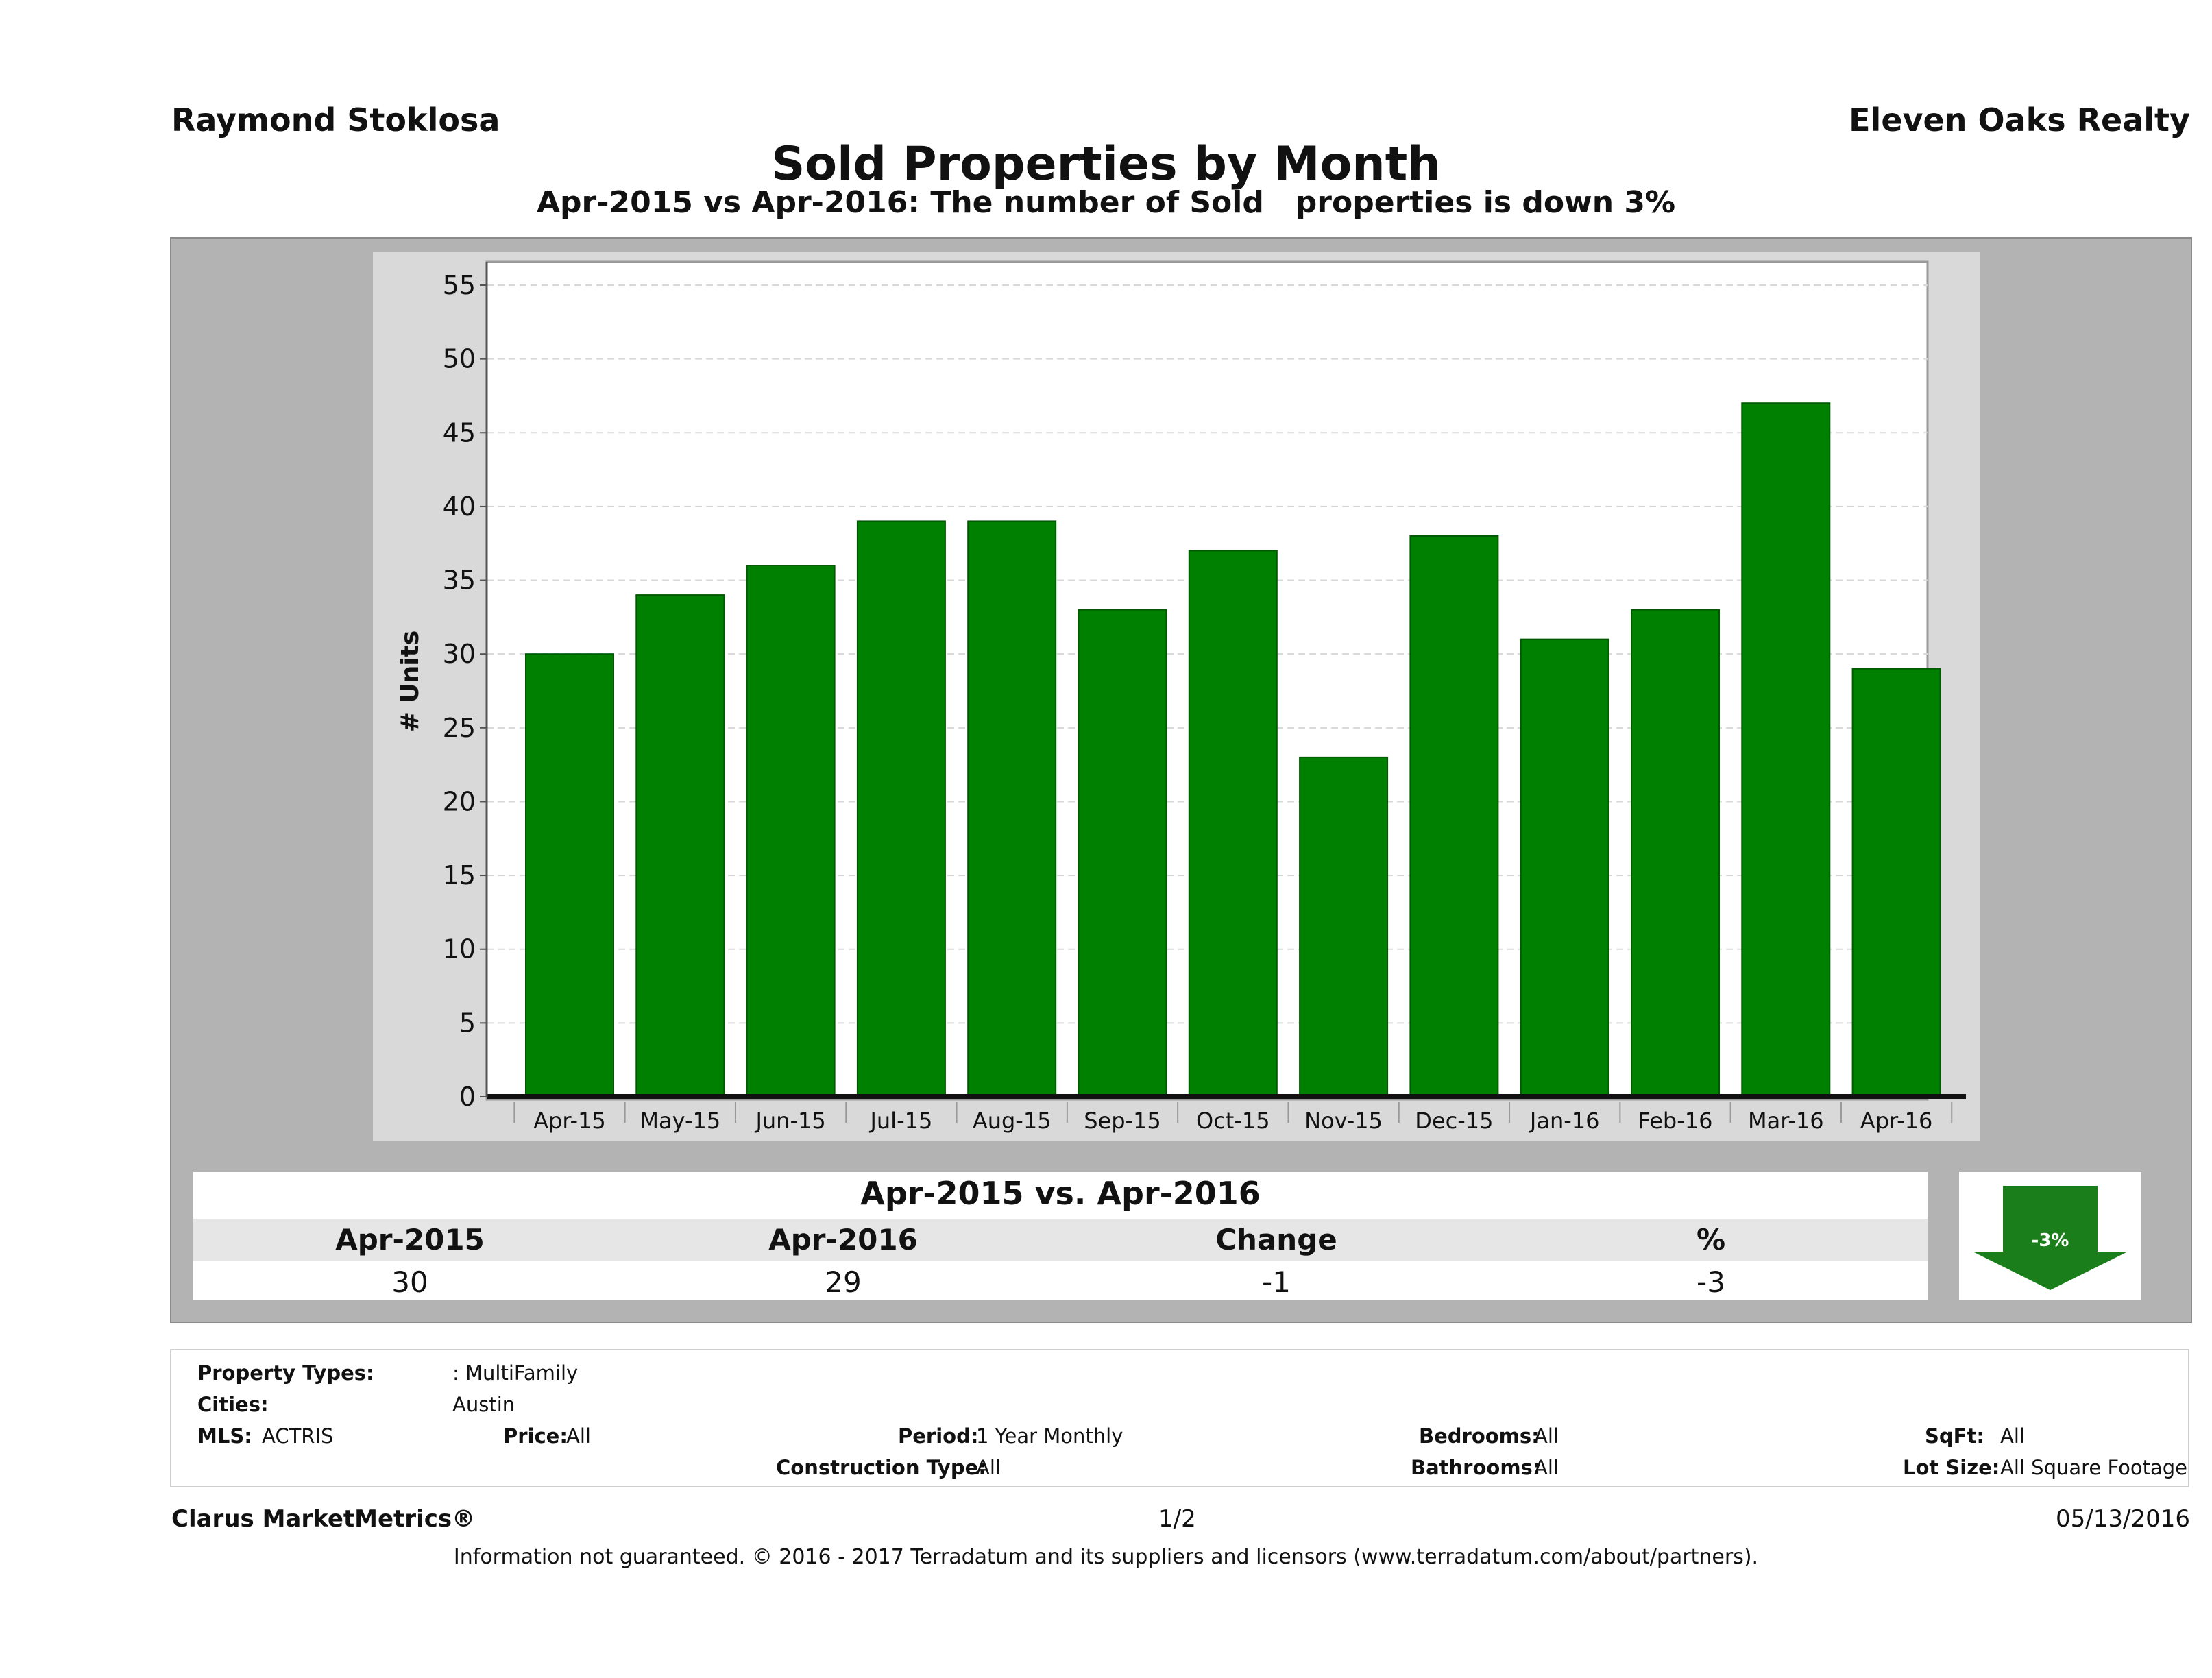 The width and height of the screenshot is (2212, 1678). I want to click on bedrooms-value: All, so click(1546, 1436).